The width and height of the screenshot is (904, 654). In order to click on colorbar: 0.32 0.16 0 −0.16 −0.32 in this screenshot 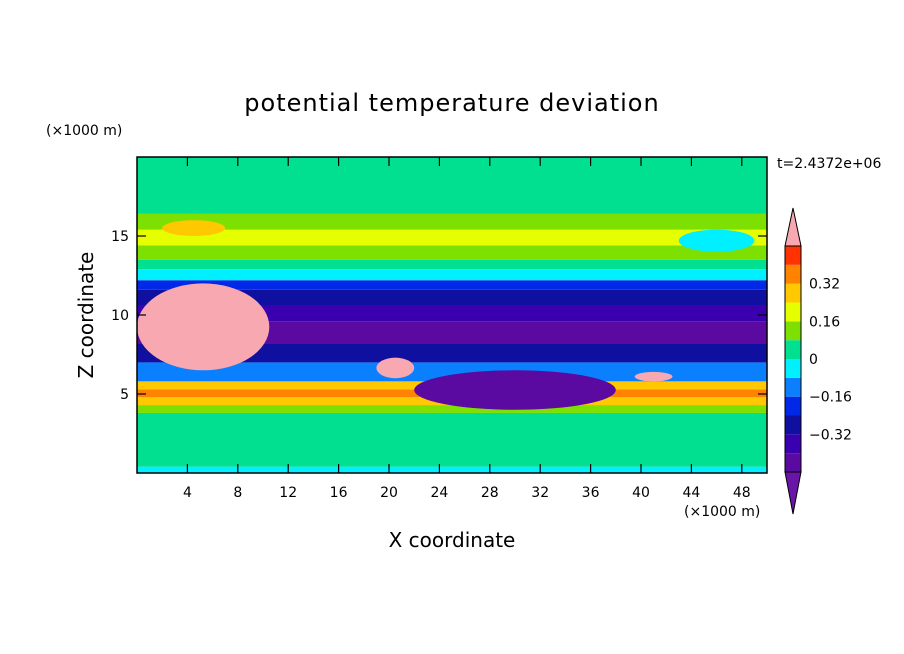, I will do `click(818, 361)`.